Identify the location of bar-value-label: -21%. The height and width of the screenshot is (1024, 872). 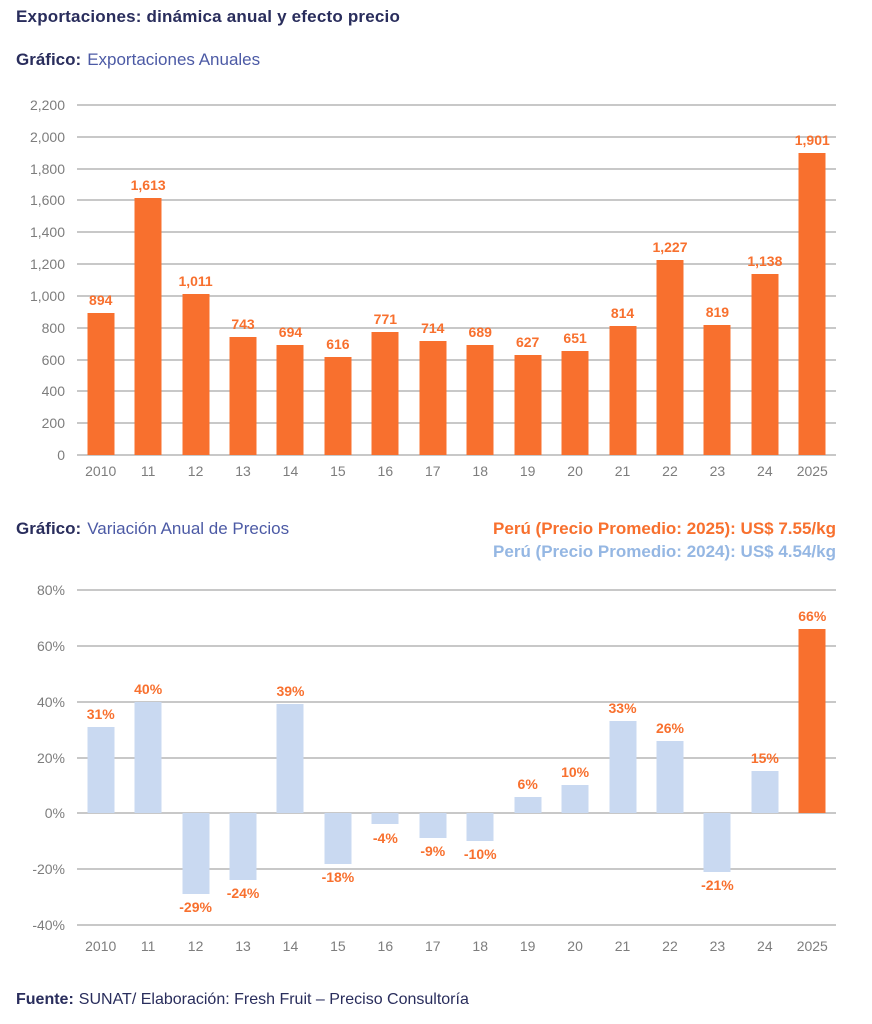
(717, 884).